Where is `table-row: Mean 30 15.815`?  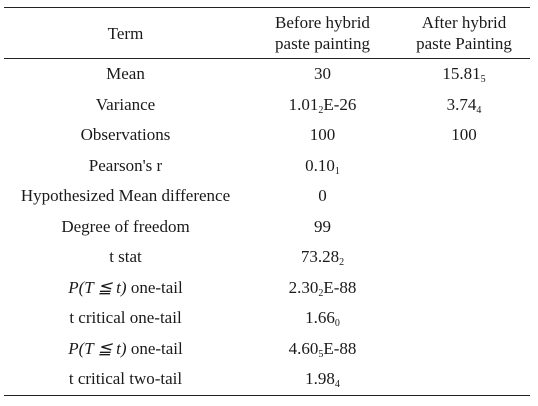
table-row: Mean 30 15.815 is located at coordinates (267, 74).